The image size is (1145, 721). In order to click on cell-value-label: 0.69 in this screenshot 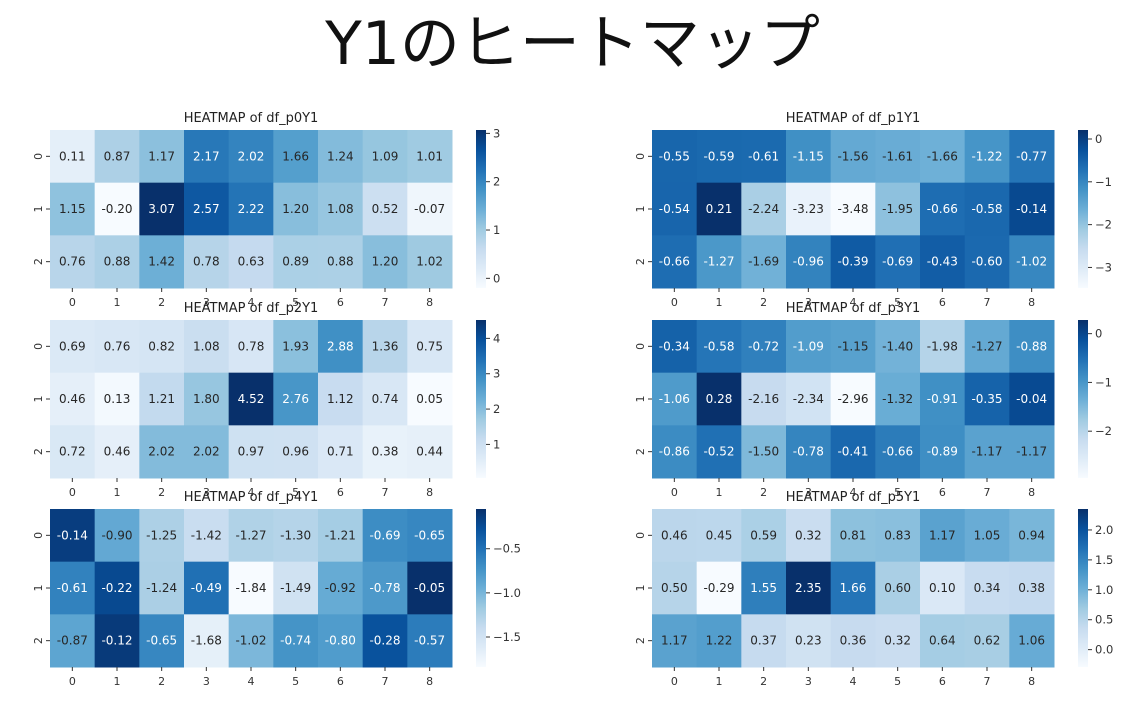, I will do `click(72, 346)`.